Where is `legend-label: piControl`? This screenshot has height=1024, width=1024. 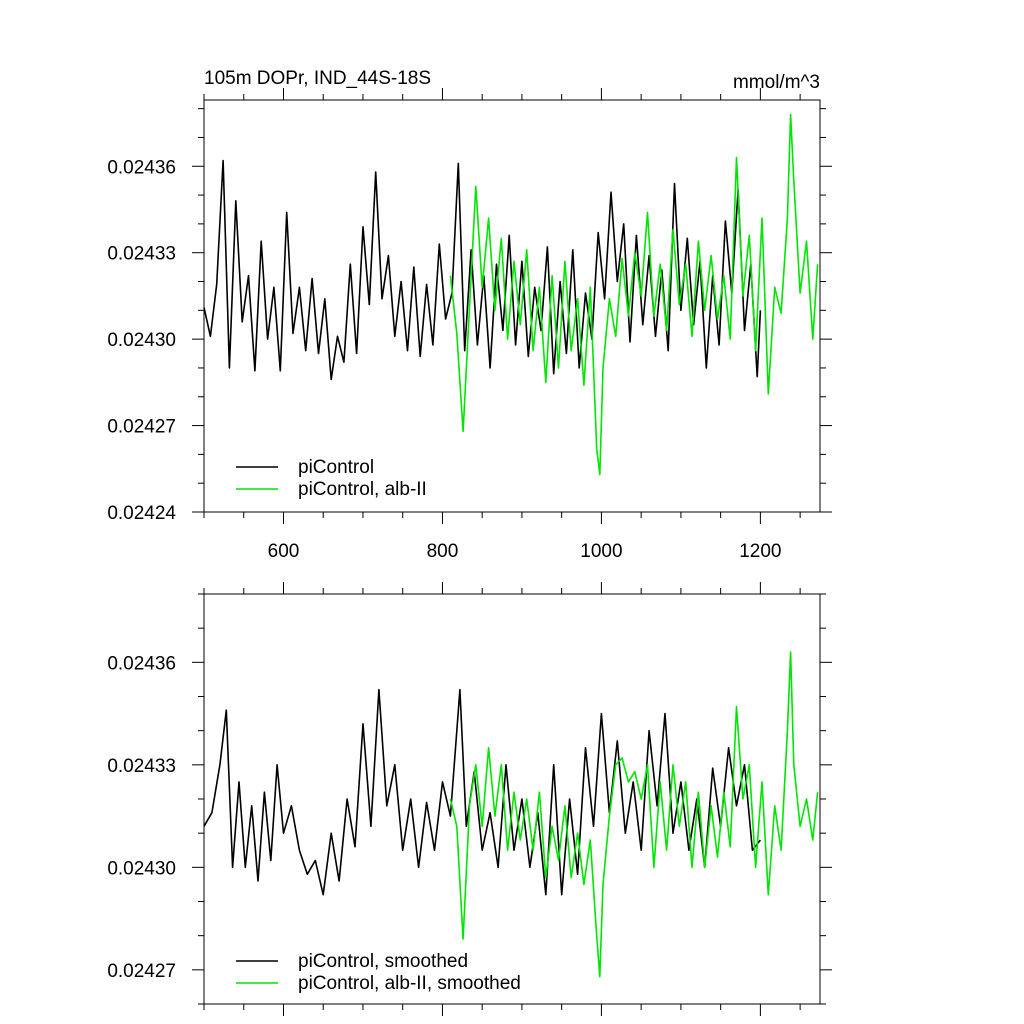
legend-label: piControl is located at coordinates (336, 467).